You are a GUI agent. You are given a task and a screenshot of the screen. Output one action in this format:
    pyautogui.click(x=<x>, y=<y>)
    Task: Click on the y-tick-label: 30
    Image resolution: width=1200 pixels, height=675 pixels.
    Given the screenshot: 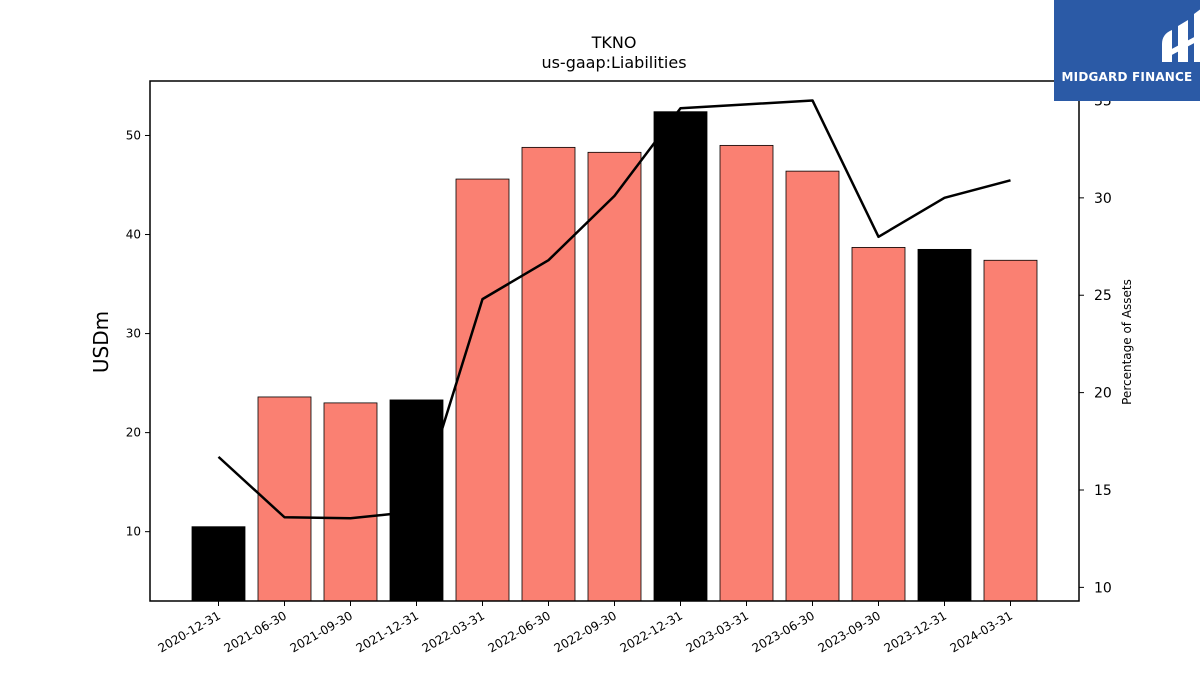 What is the action you would take?
    pyautogui.click(x=133, y=334)
    